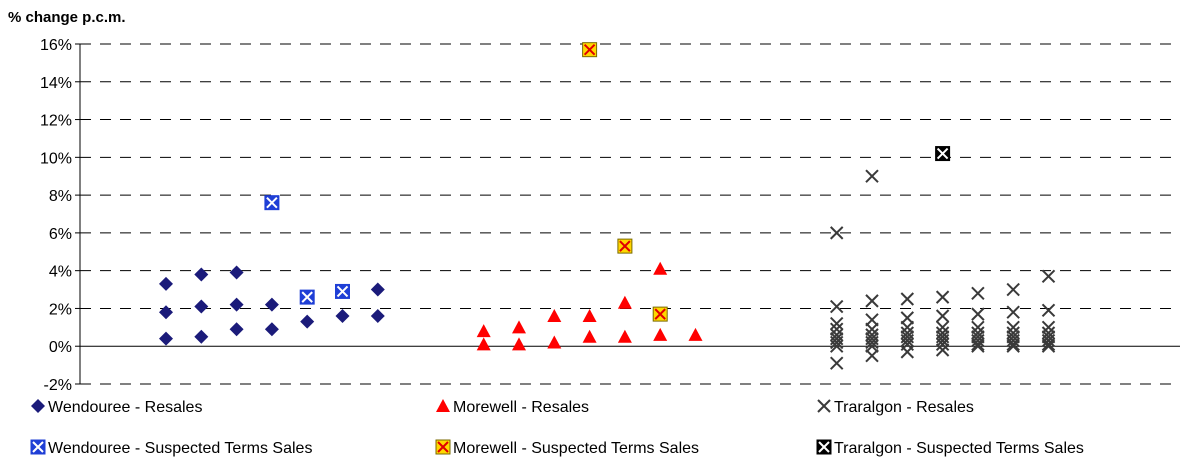  Describe the element at coordinates (60, 234) in the screenshot. I see `y-tick-label: 6%` at that location.